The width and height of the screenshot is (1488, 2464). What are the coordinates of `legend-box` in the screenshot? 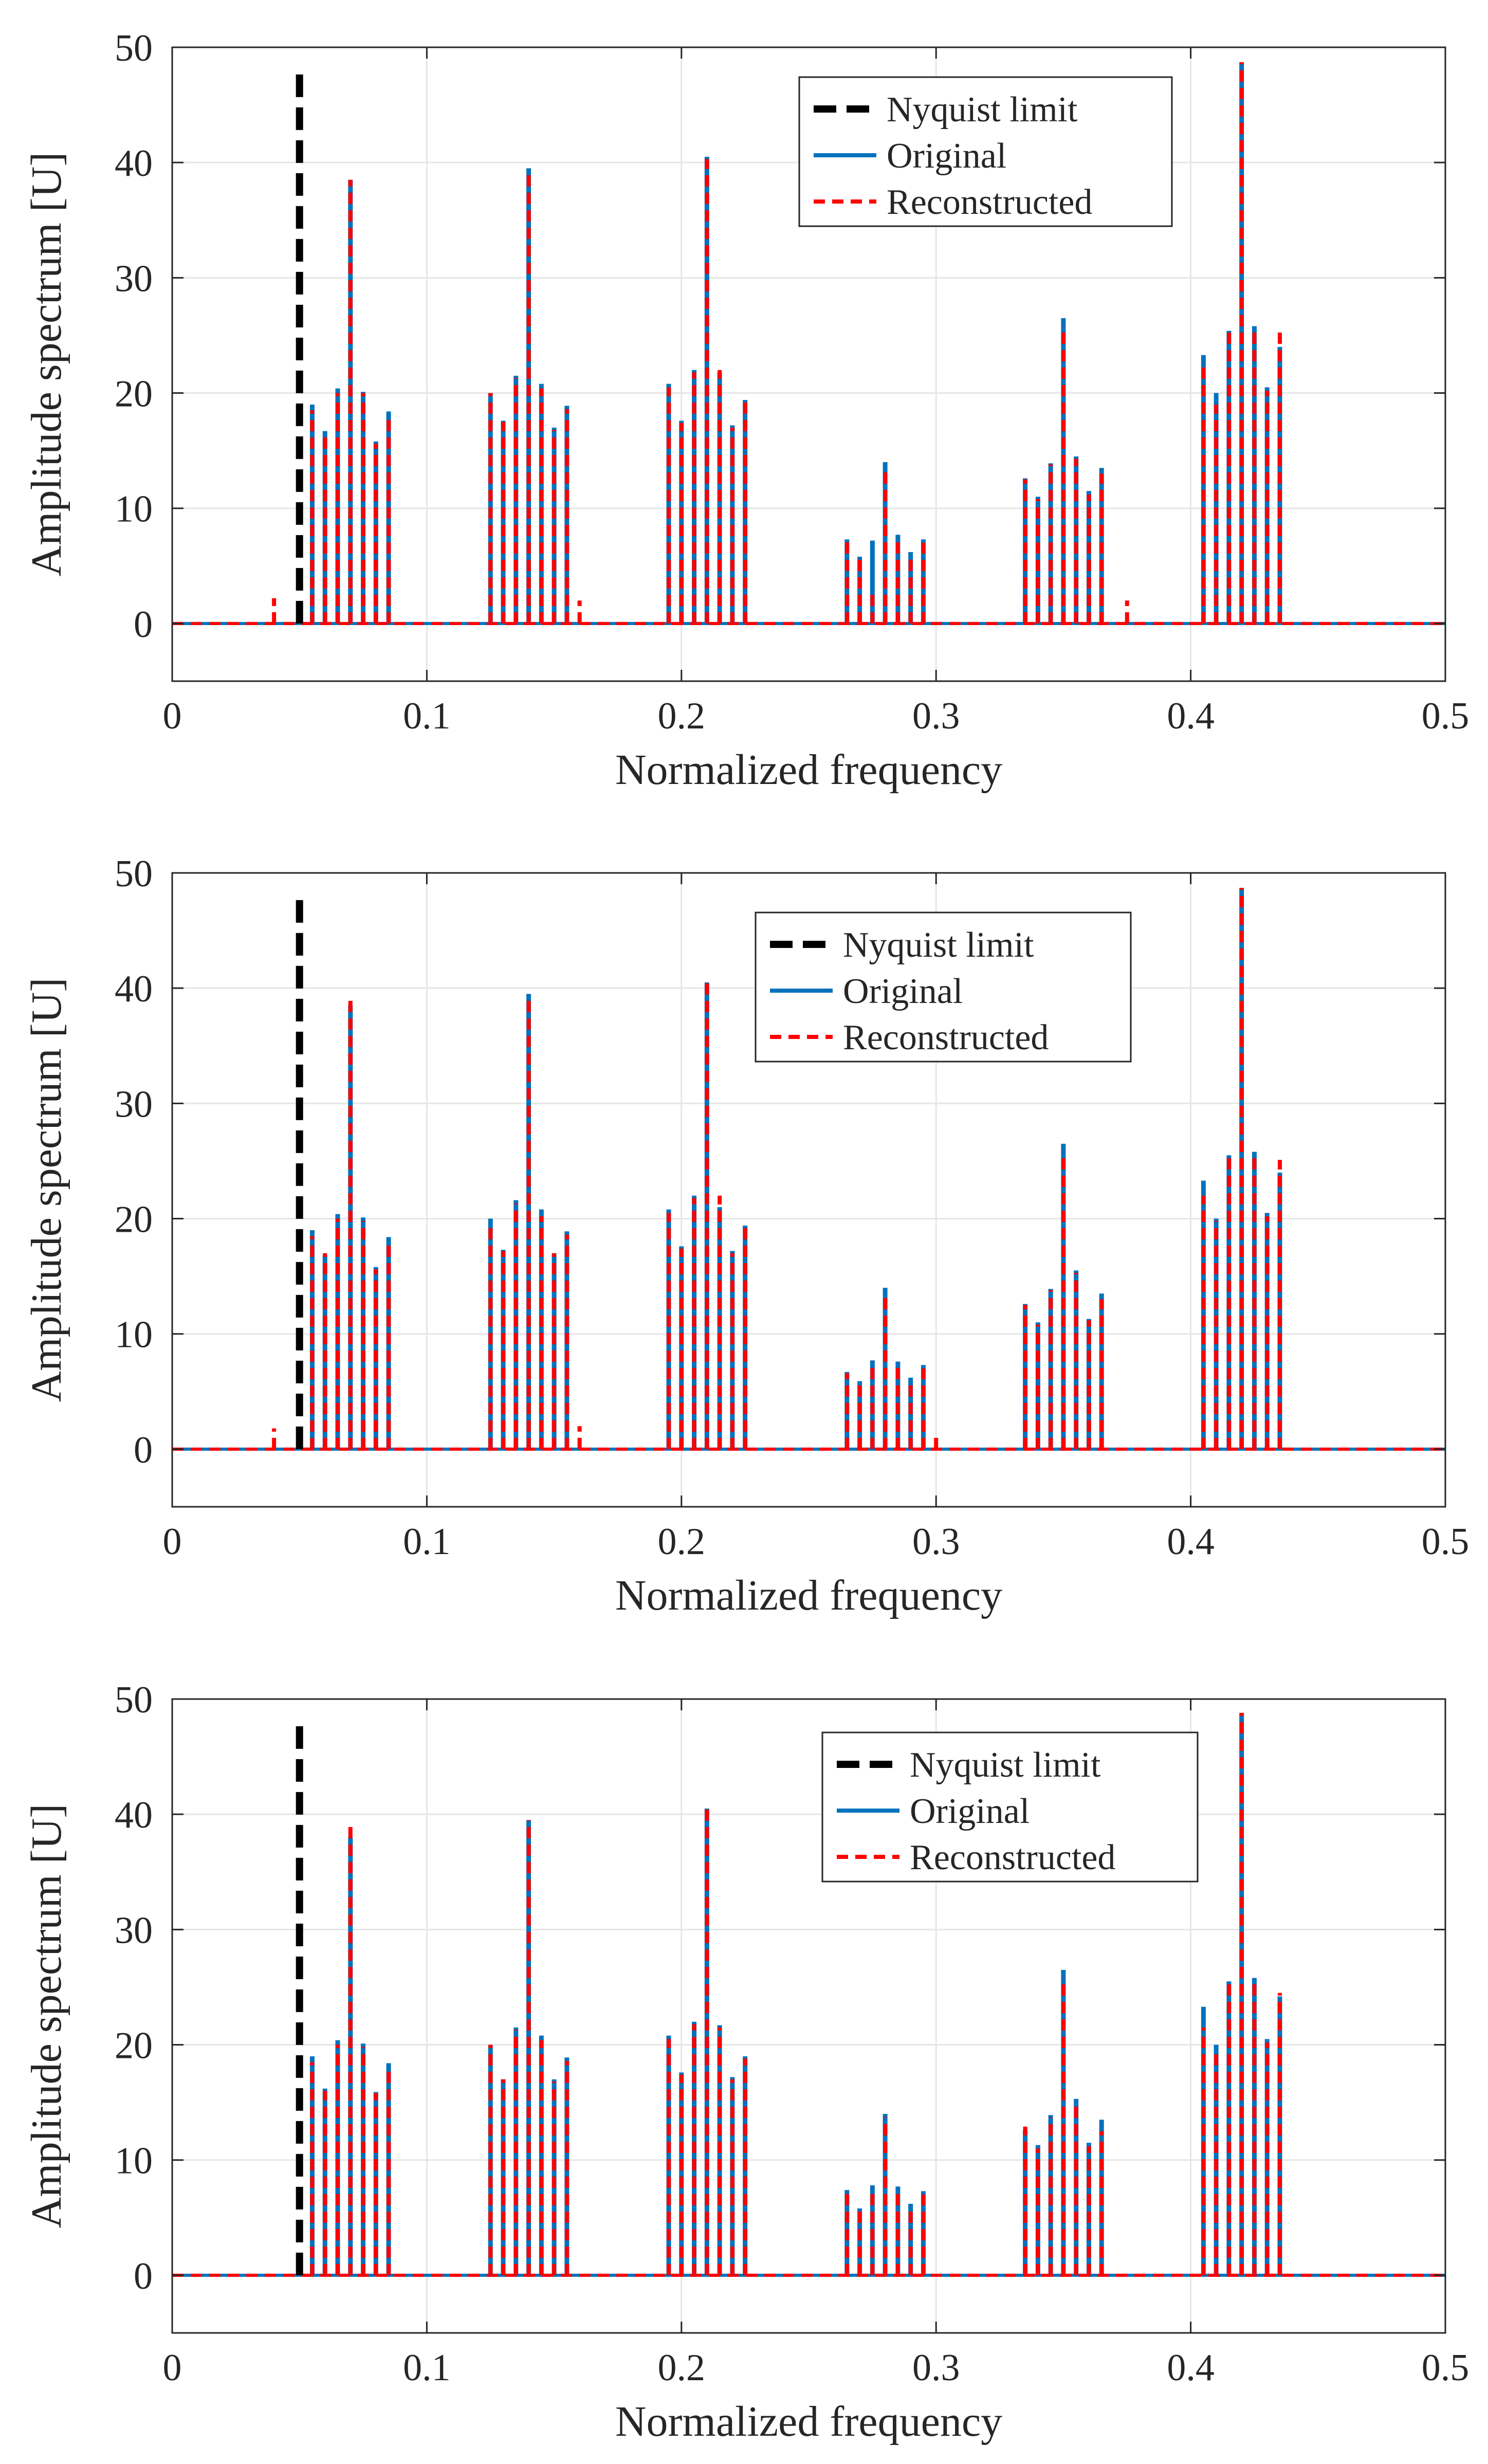 It's located at (985, 151).